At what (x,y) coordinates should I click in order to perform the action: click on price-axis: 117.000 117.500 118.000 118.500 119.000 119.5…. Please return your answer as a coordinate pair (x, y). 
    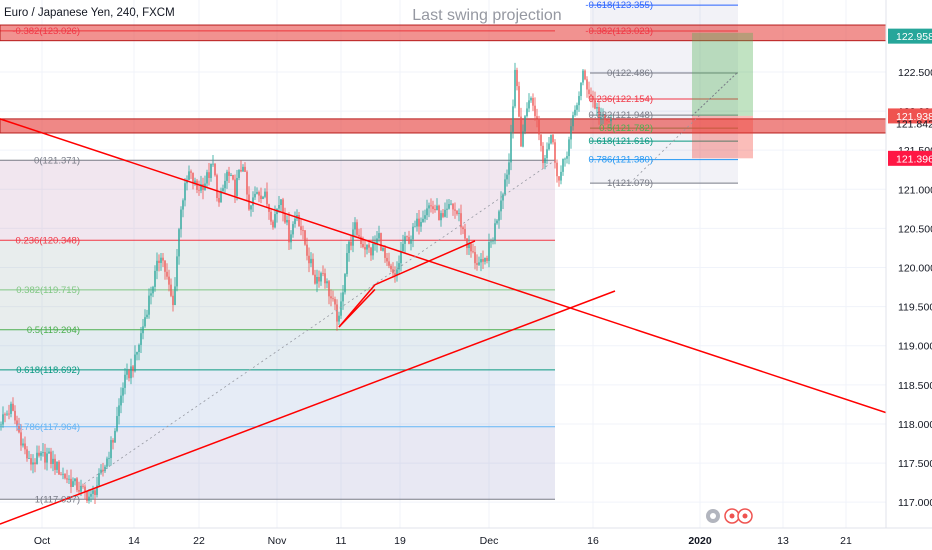
    Looking at the image, I should click on (908, 264).